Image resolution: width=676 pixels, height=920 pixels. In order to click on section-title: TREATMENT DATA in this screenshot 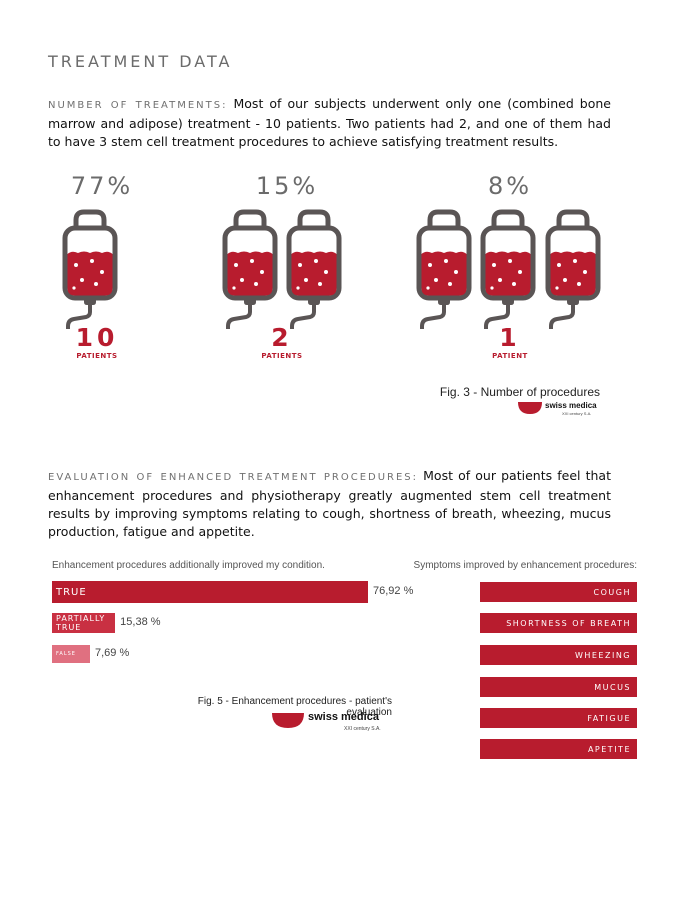, I will do `click(140, 61)`.